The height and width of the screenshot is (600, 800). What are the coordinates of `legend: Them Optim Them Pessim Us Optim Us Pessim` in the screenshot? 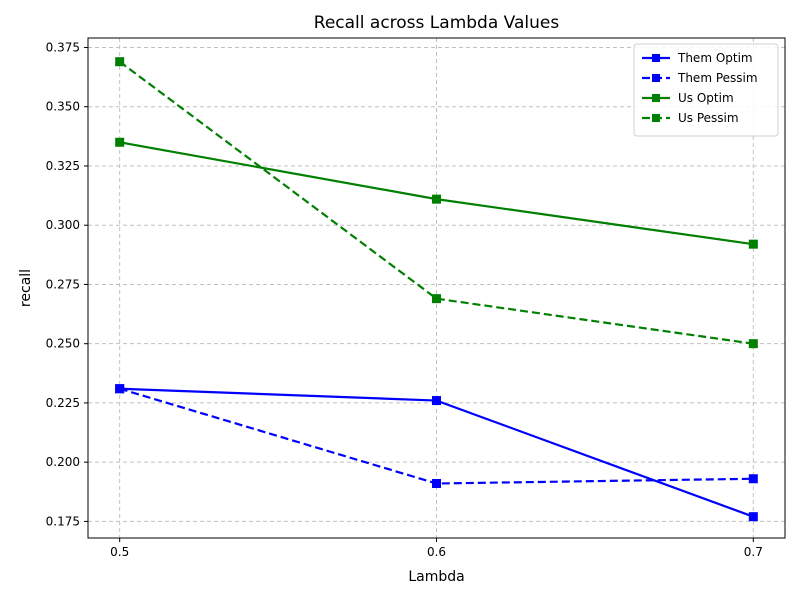 It's located at (706, 90).